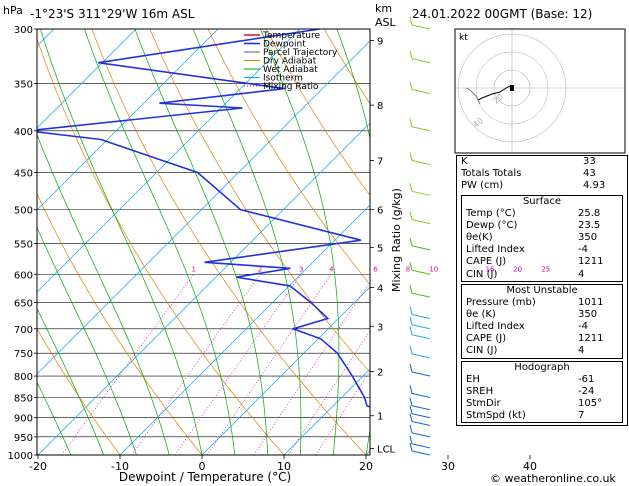 This screenshot has width=629, height=486. What do you see at coordinates (120, 466) in the screenshot?
I see `temperature-tick-label: -10` at bounding box center [120, 466].